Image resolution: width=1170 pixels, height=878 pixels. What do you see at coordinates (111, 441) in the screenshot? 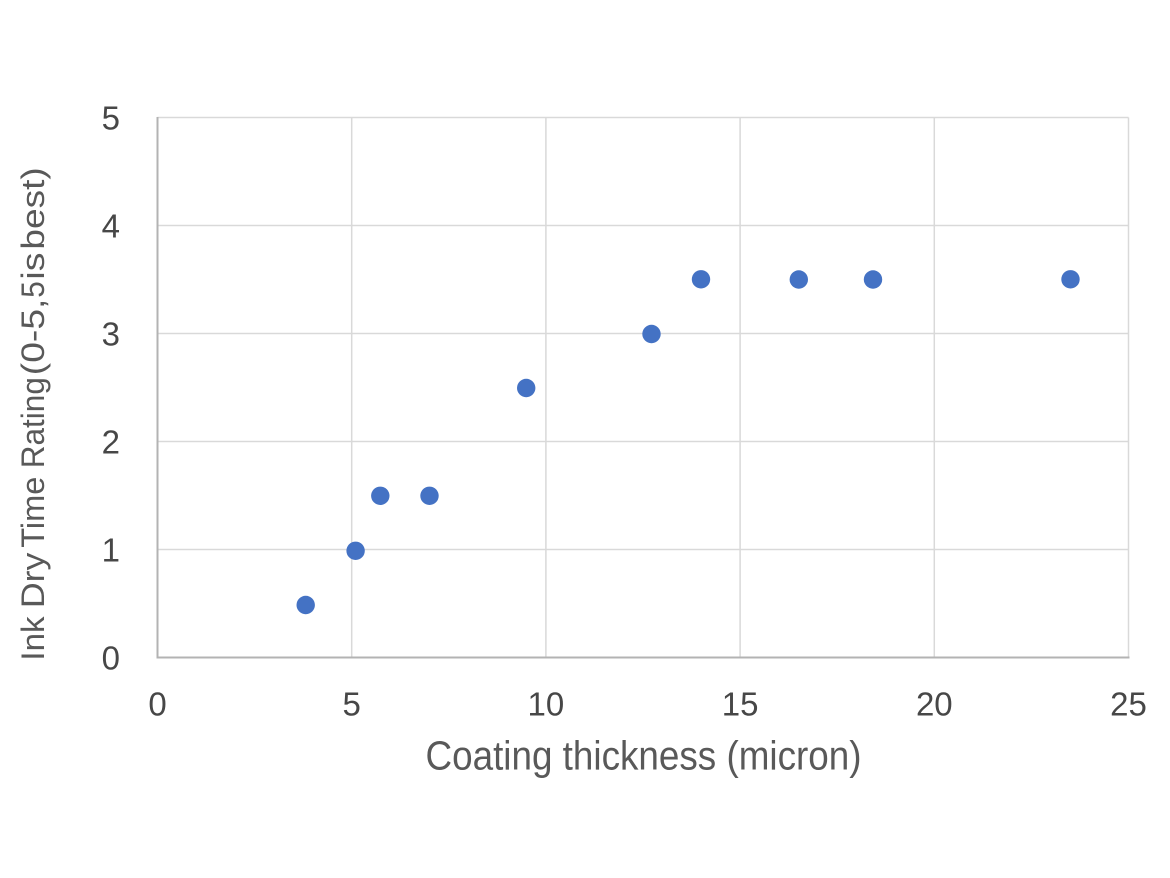
I see `svg-text: 2` at bounding box center [111, 441].